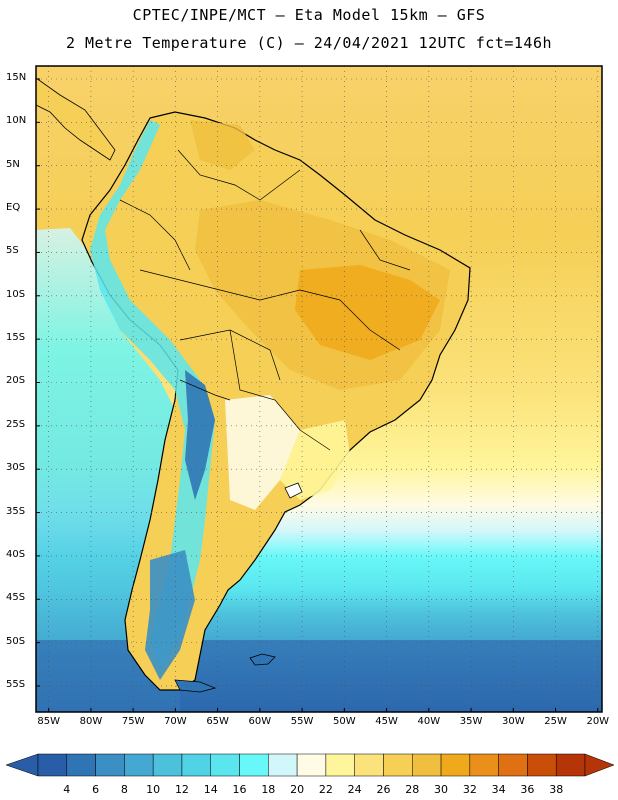 The width and height of the screenshot is (618, 800). Describe the element at coordinates (555, 721) in the screenshot. I see `lon-label: 25W` at that location.